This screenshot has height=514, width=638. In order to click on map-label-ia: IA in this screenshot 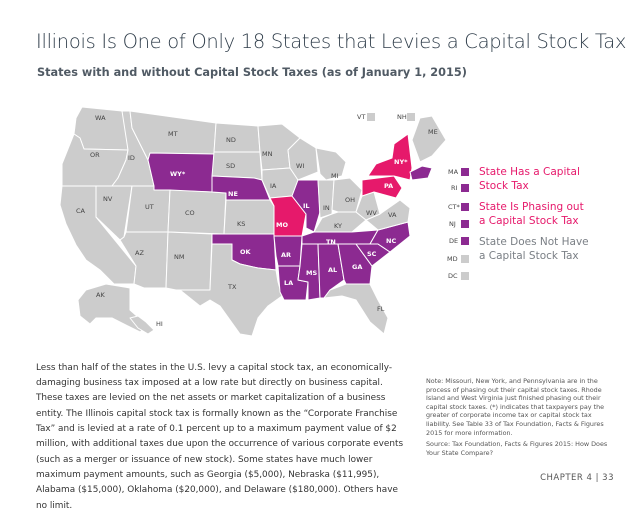, I will do `click(273, 186)`.